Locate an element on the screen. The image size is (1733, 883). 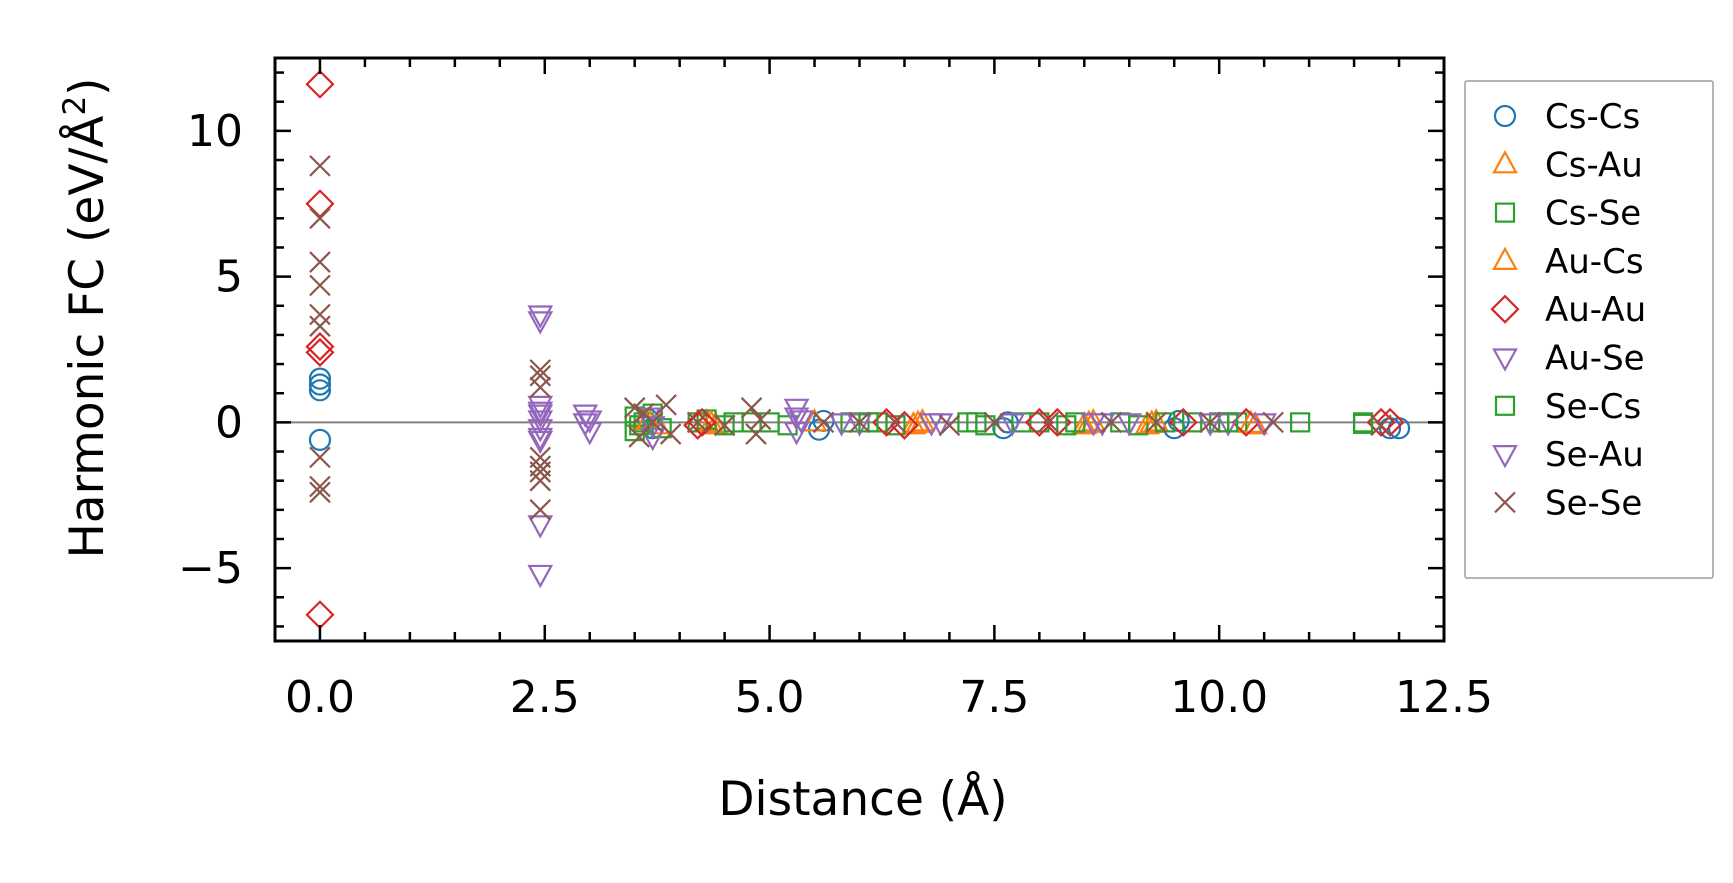
y-axis-title: Harmonic FC (eV/Å2) is located at coordinates (86, 317).